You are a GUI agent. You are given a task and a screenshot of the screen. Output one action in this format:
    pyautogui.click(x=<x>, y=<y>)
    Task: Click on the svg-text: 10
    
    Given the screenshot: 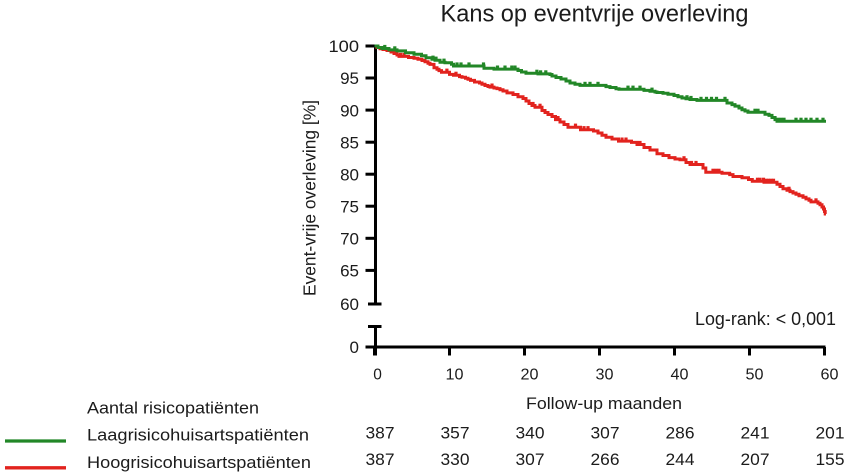 What is the action you would take?
    pyautogui.click(x=455, y=375)
    